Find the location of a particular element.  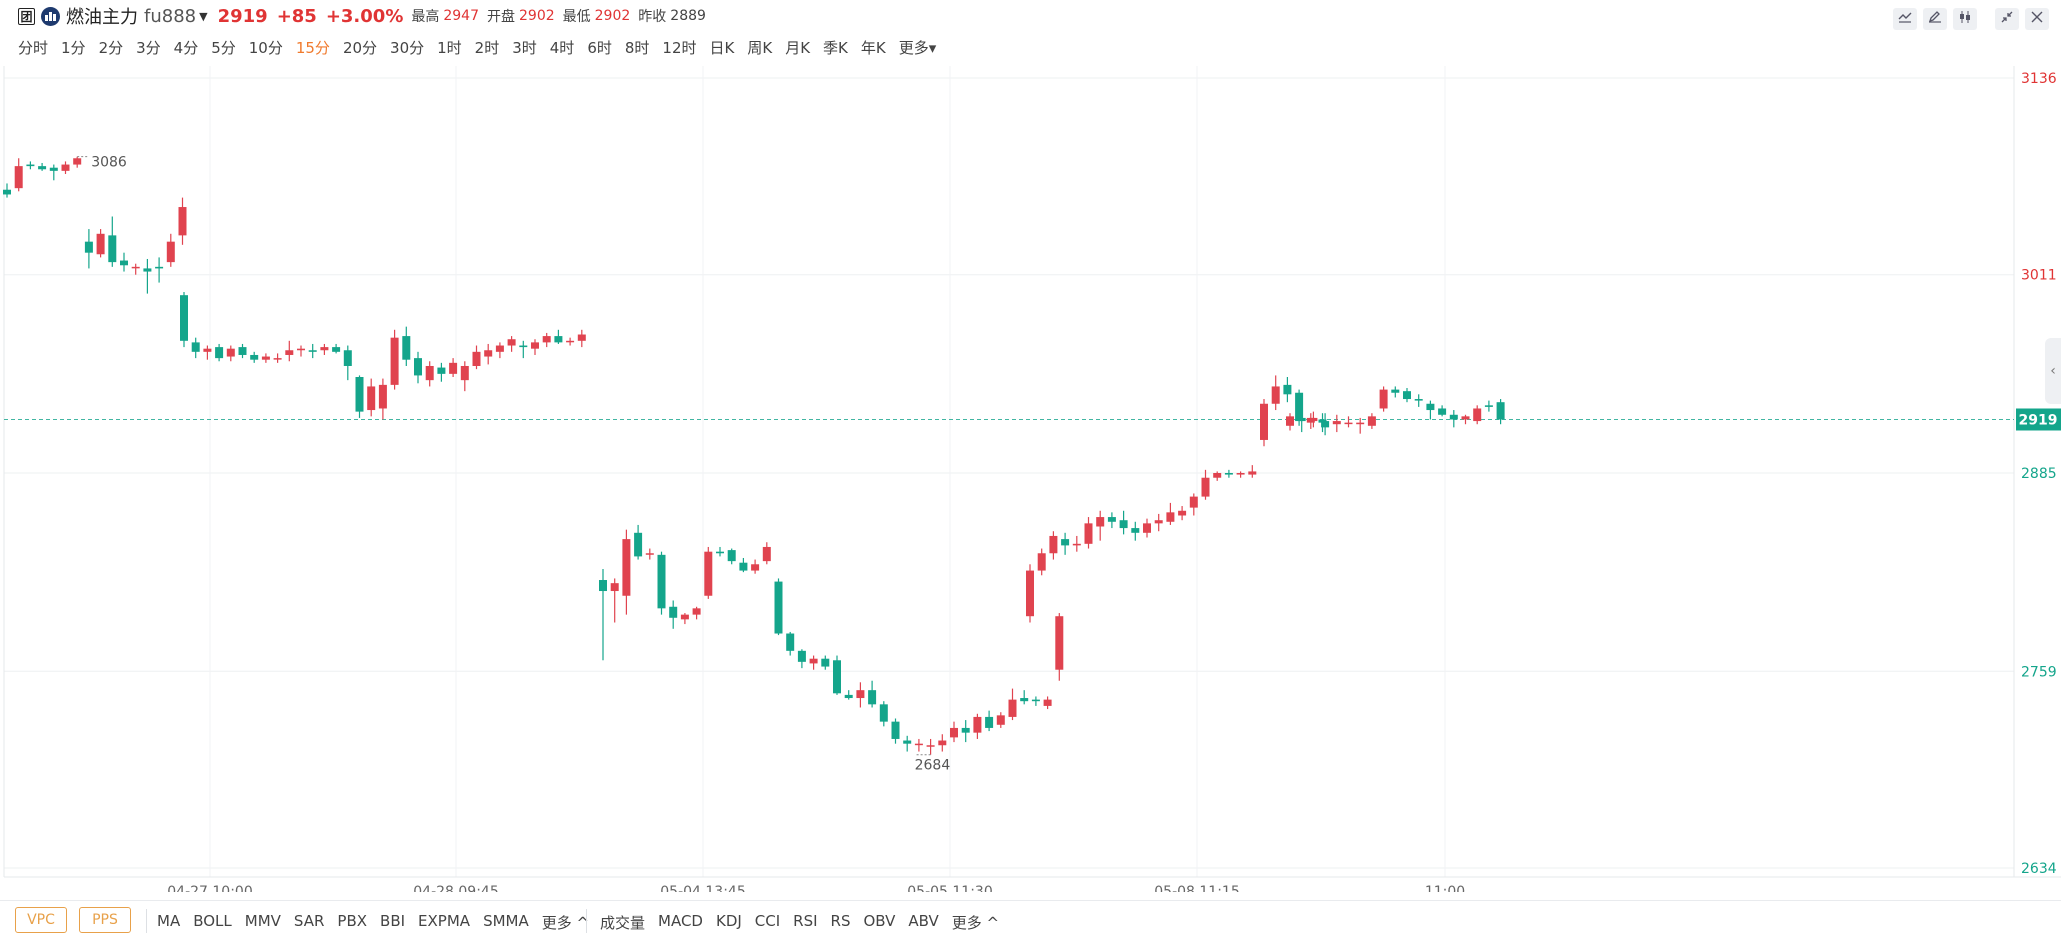

y-tick-label: 2885 is located at coordinates (2039, 474).